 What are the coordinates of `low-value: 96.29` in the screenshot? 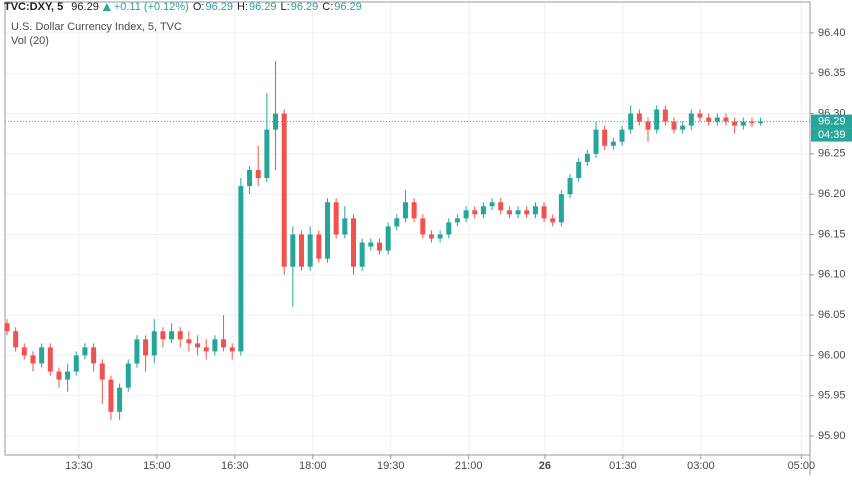 It's located at (305, 7).